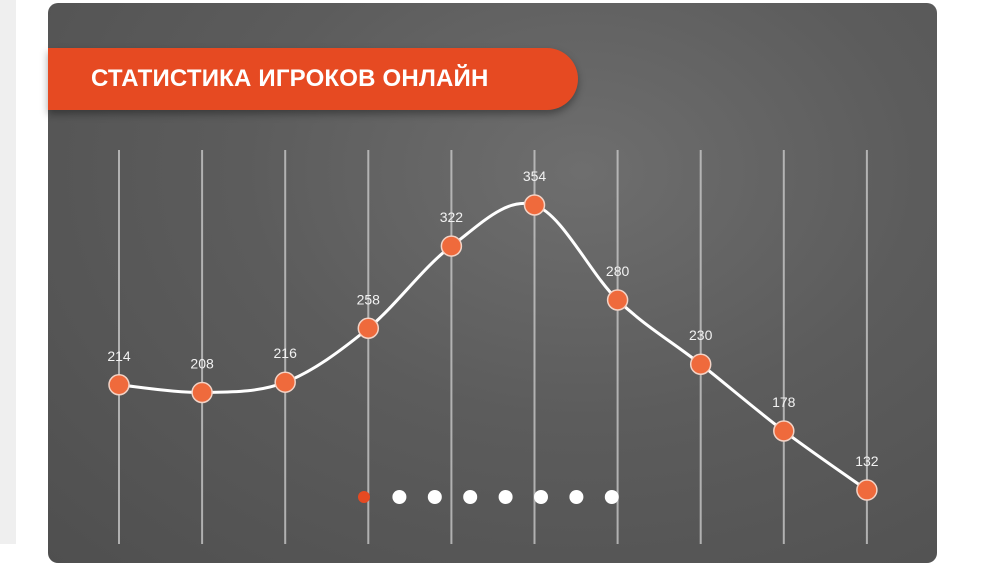 The width and height of the screenshot is (1000, 563). I want to click on title-banner: СТАТИСТИКА ИГРОКОВ ОНЛАЙН, so click(313, 79).